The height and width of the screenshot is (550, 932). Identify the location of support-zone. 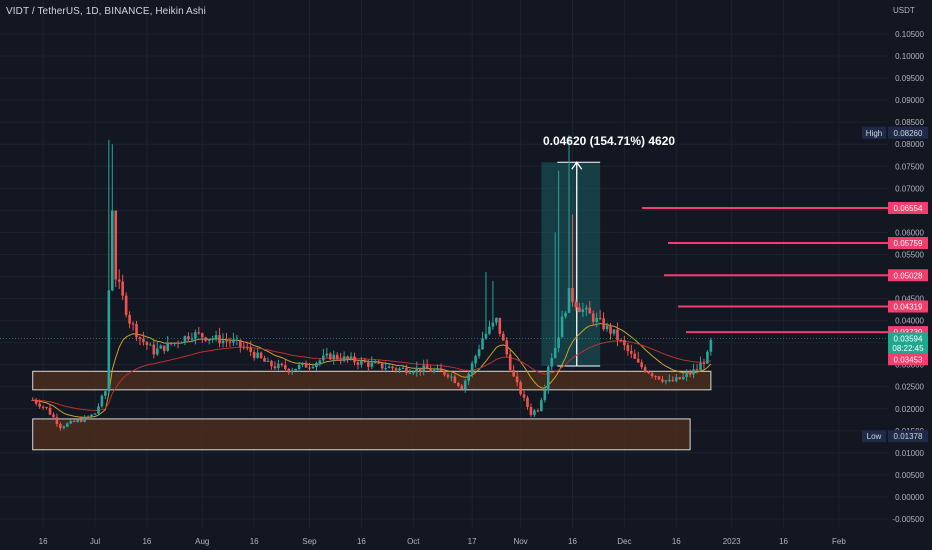
(372, 380).